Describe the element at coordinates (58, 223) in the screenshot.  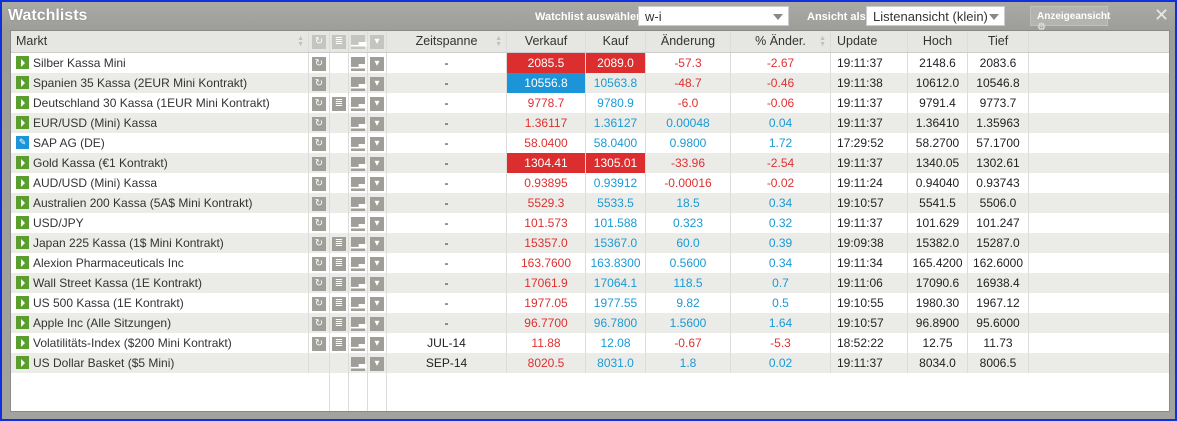
I see `market-name: USD/JPY` at that location.